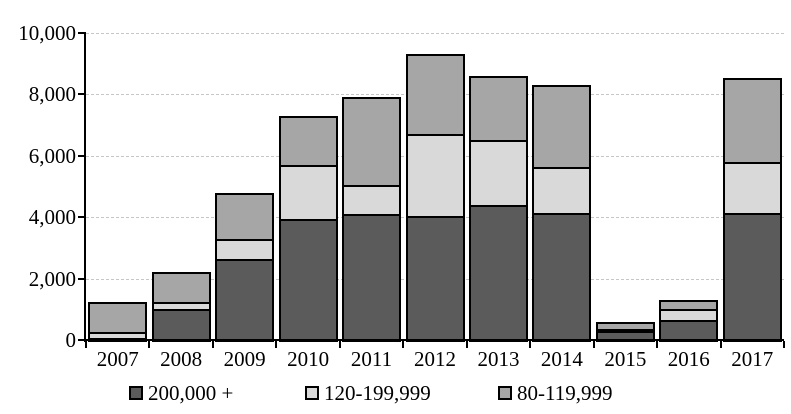 Image resolution: width=791 pixels, height=414 pixels. What do you see at coordinates (71, 340) in the screenshot?
I see `y-axis-label: 0` at bounding box center [71, 340].